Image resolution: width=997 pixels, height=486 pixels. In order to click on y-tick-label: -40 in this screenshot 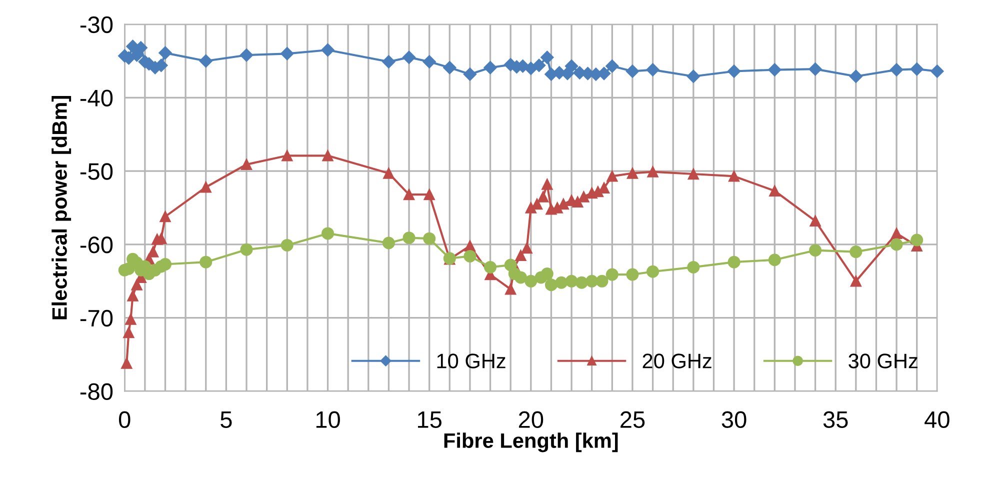, I will do `click(96, 98)`.